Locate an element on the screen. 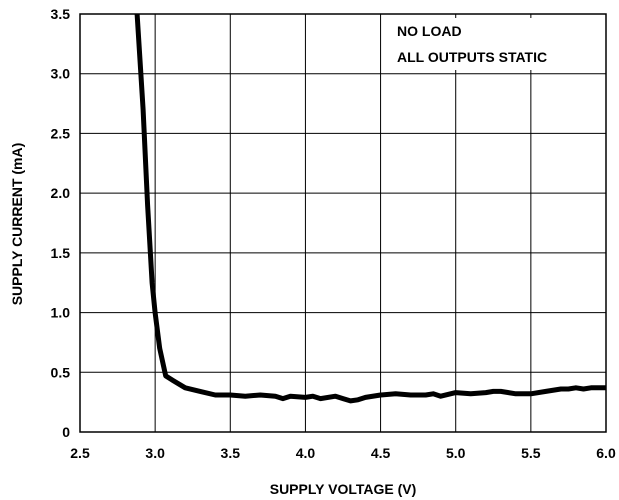 The image size is (619, 500). y-tick-label: 2.0 is located at coordinates (61, 193).